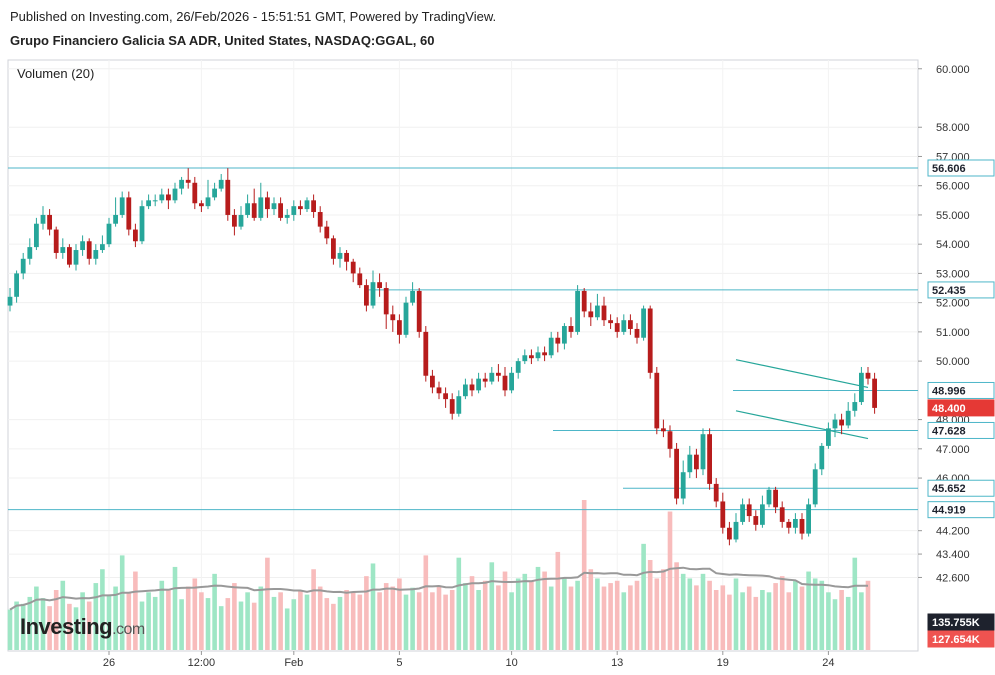 This screenshot has height=675, width=995. I want to click on last-price-tag-text: 48.400, so click(949, 409).